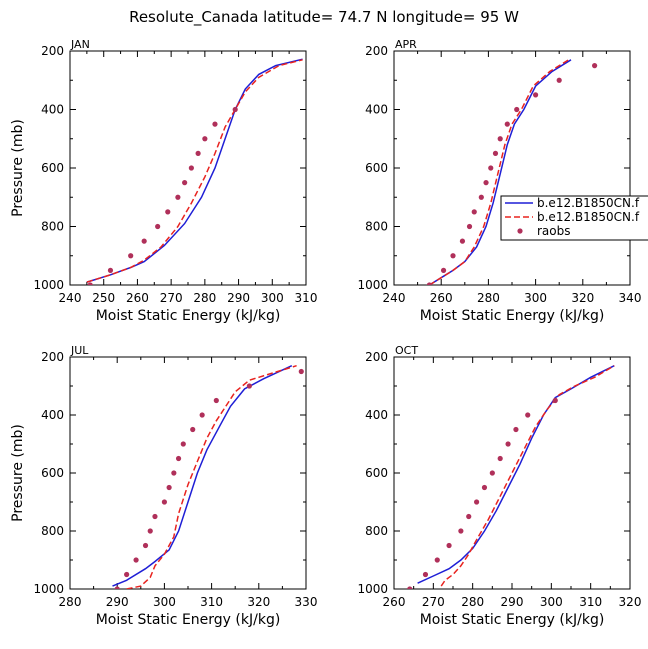 The width and height of the screenshot is (648, 649). What do you see at coordinates (554, 231) in the screenshot?
I see `legend-entry: raobs` at bounding box center [554, 231].